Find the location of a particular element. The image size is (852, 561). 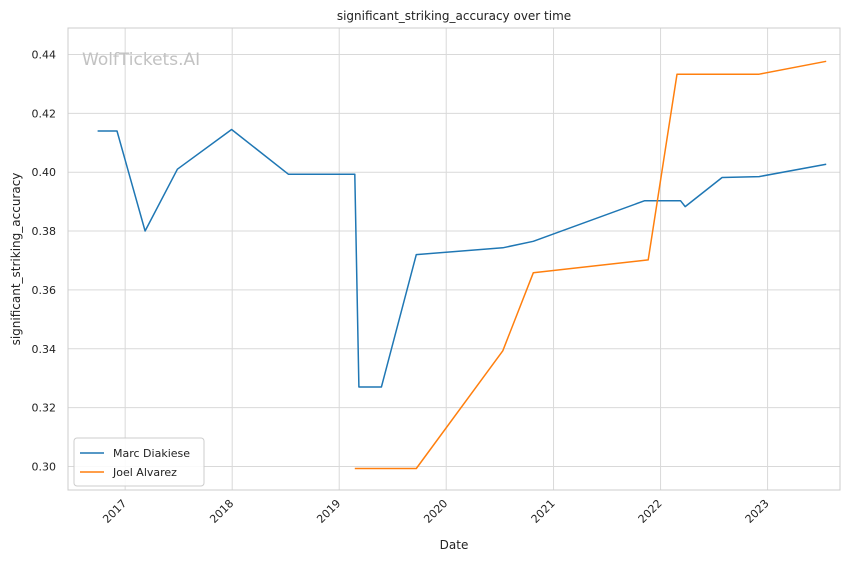

chart-title: significant_striking_accuracy over time is located at coordinates (454, 16).